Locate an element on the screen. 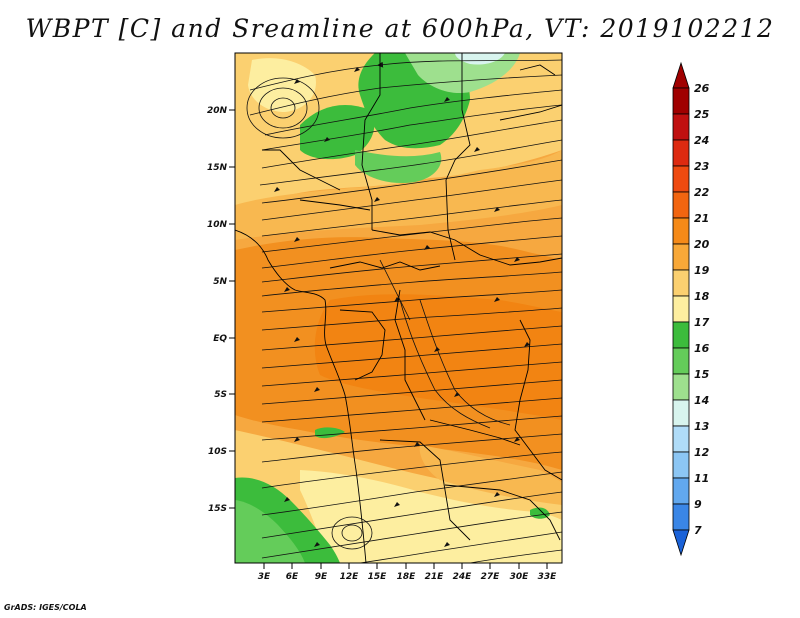  colorbar-label: 26 is located at coordinates (702, 88).